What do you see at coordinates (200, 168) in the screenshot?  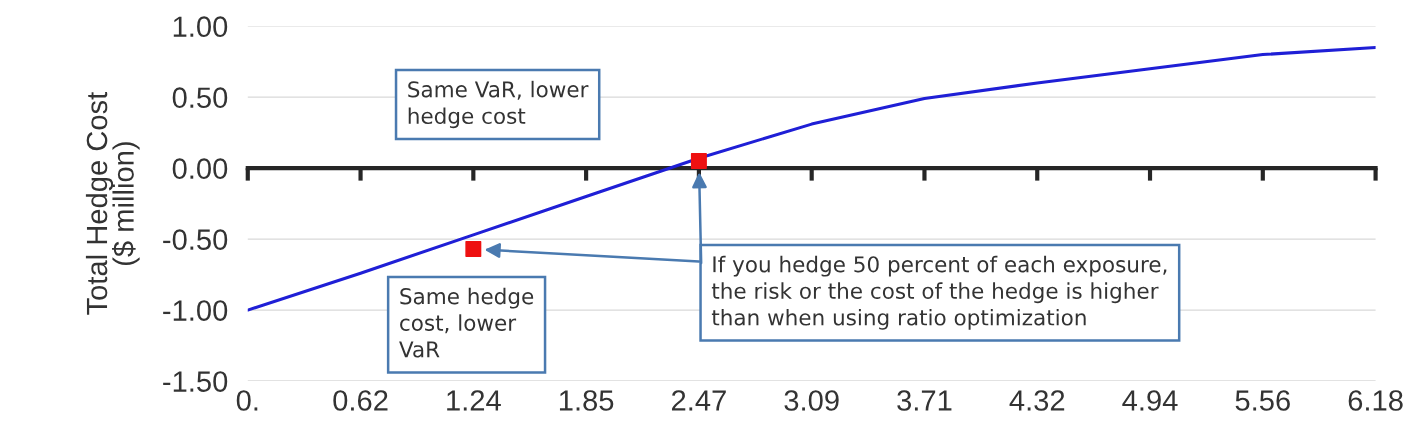 I see `y-tick-label: 0.00` at bounding box center [200, 168].